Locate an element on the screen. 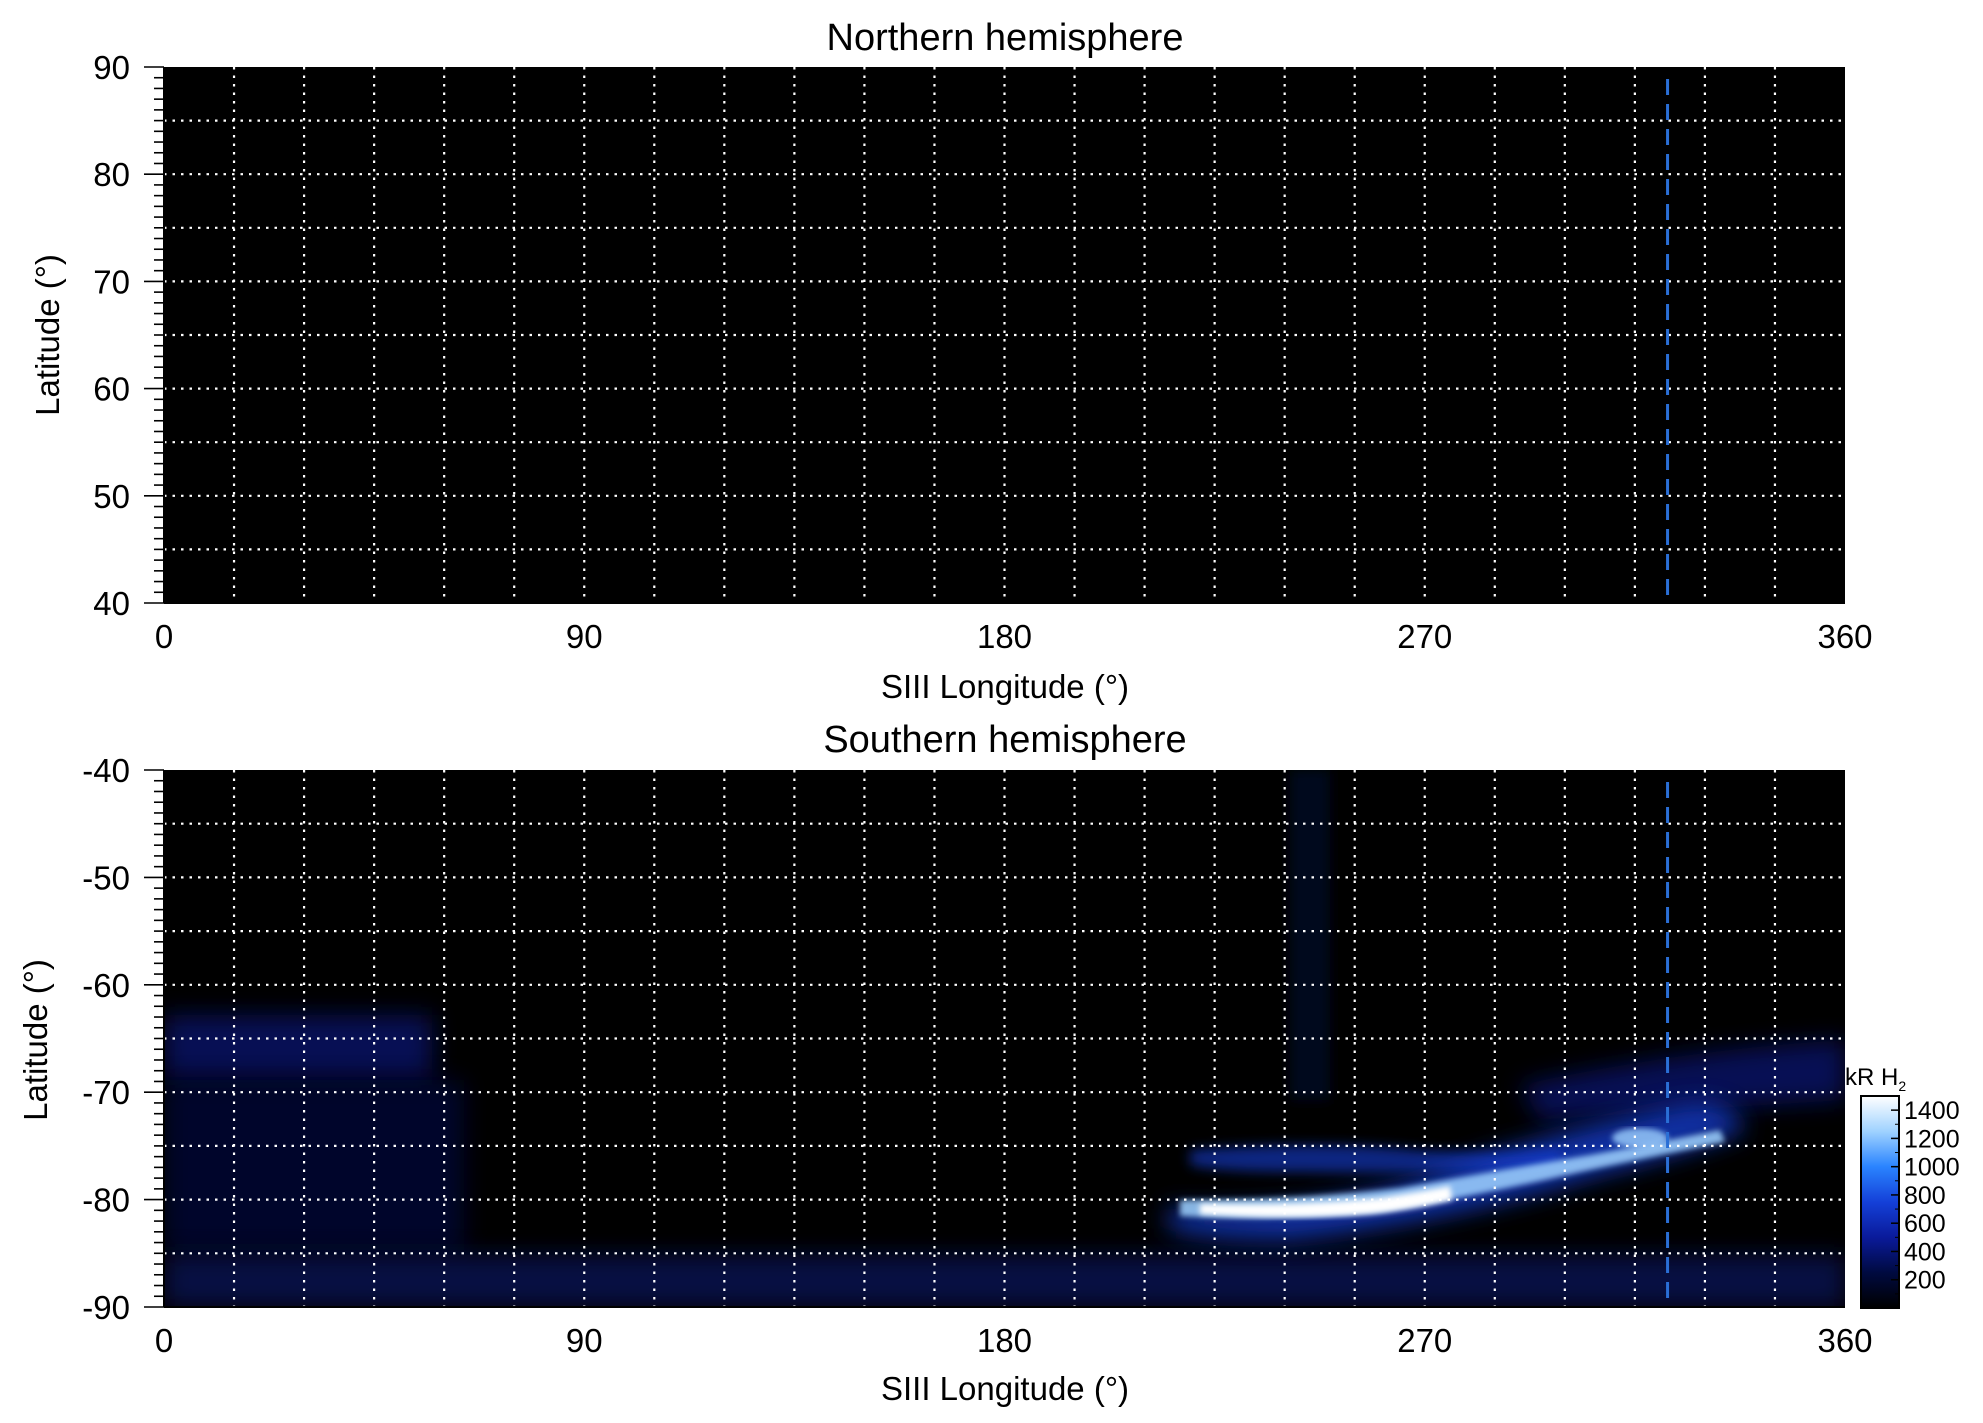 The image size is (1983, 1423). y-tick-label: -90 is located at coordinates (106, 1307).